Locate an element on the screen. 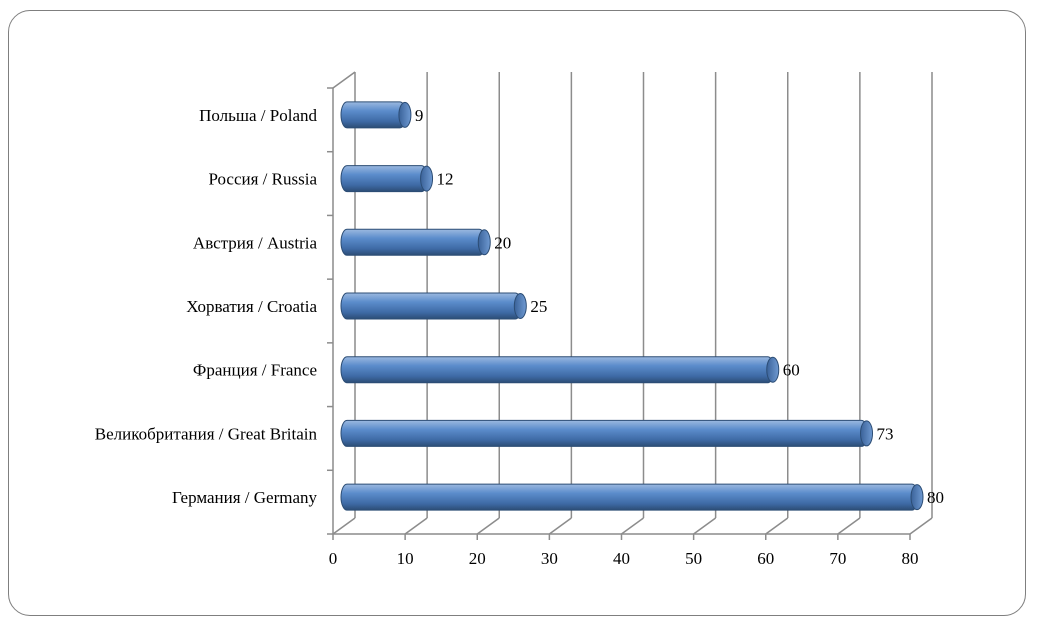 This screenshot has height=626, width=1038. data-label: 25 is located at coordinates (538, 306).